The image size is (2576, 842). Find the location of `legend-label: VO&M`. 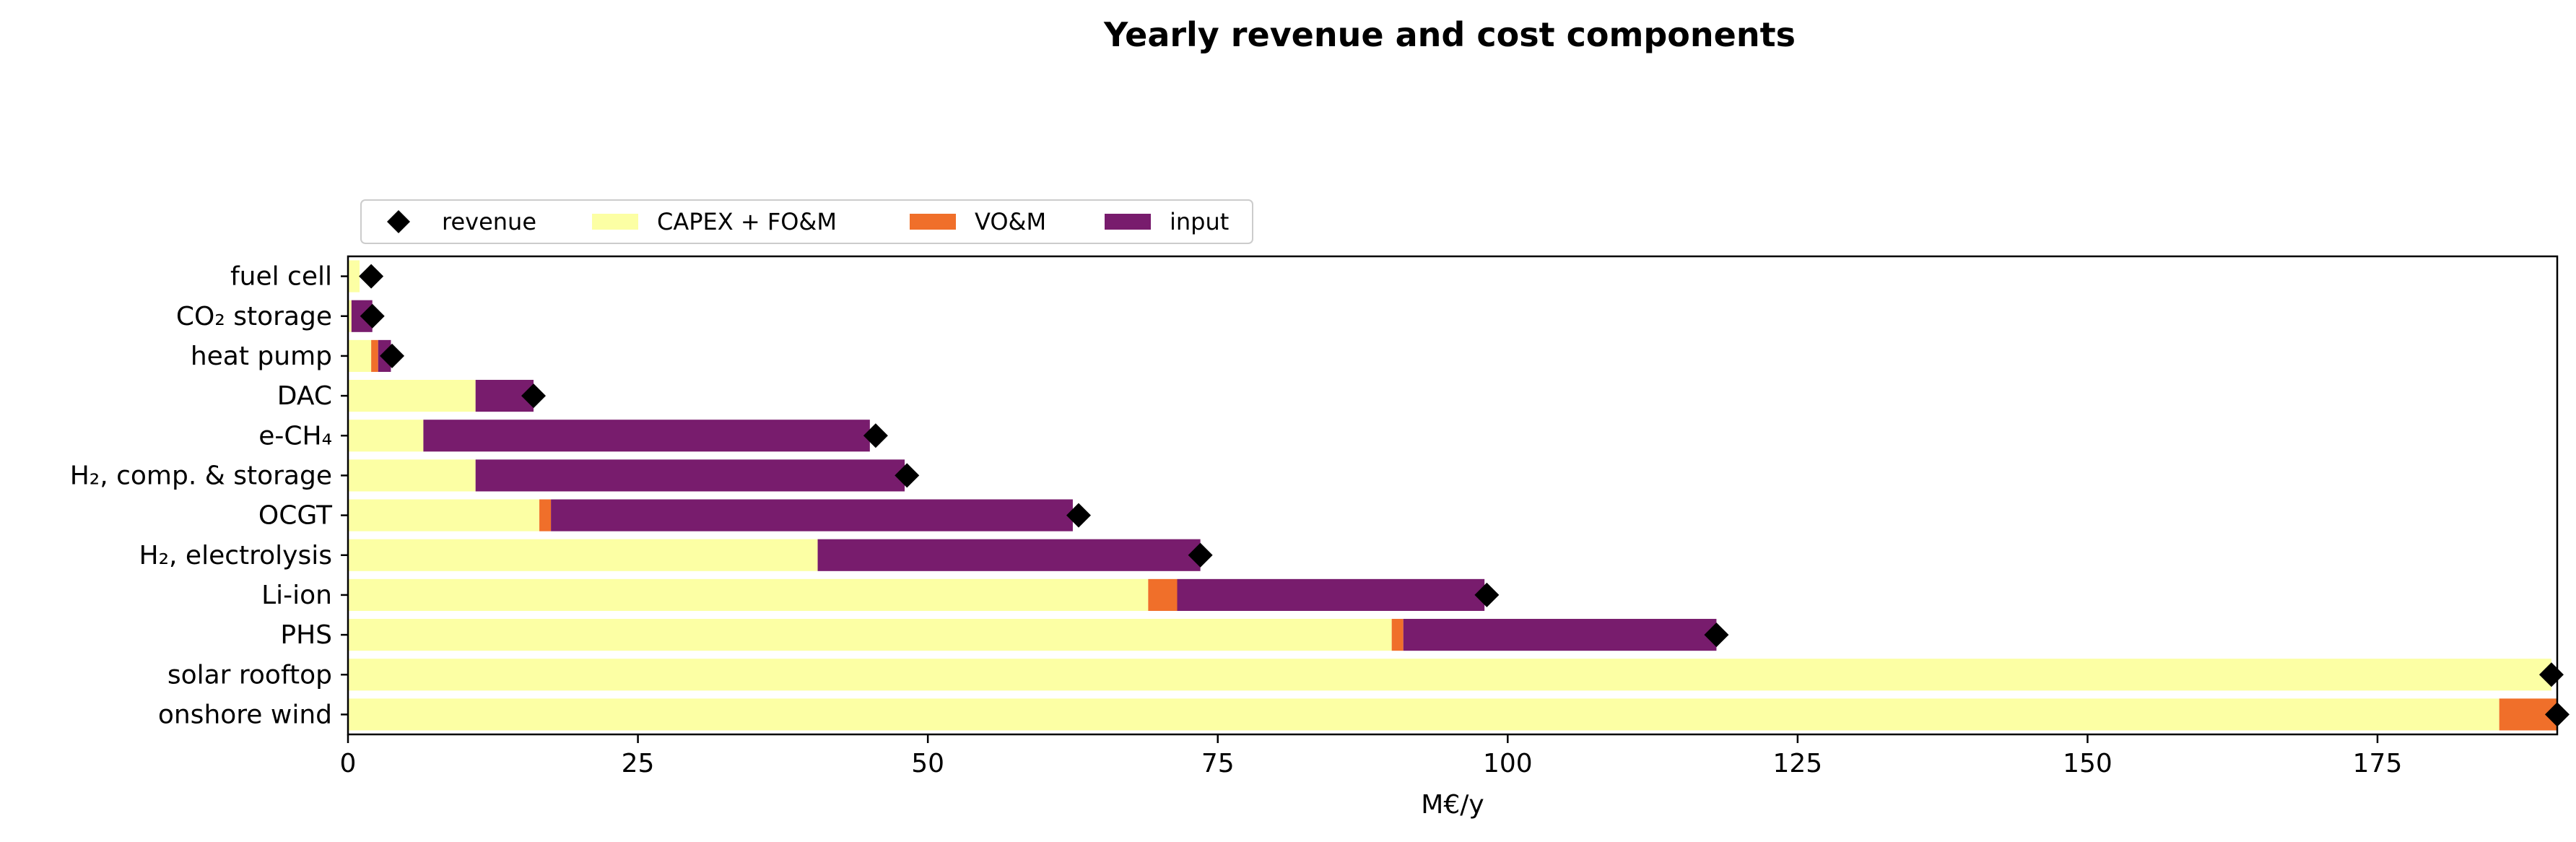

legend-label: VO&M is located at coordinates (1010, 221).